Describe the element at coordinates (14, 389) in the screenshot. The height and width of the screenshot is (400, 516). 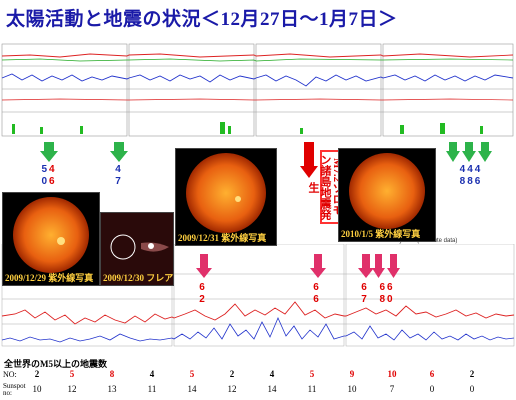
I see `sunspot-label: Sunspot no:` at that location.